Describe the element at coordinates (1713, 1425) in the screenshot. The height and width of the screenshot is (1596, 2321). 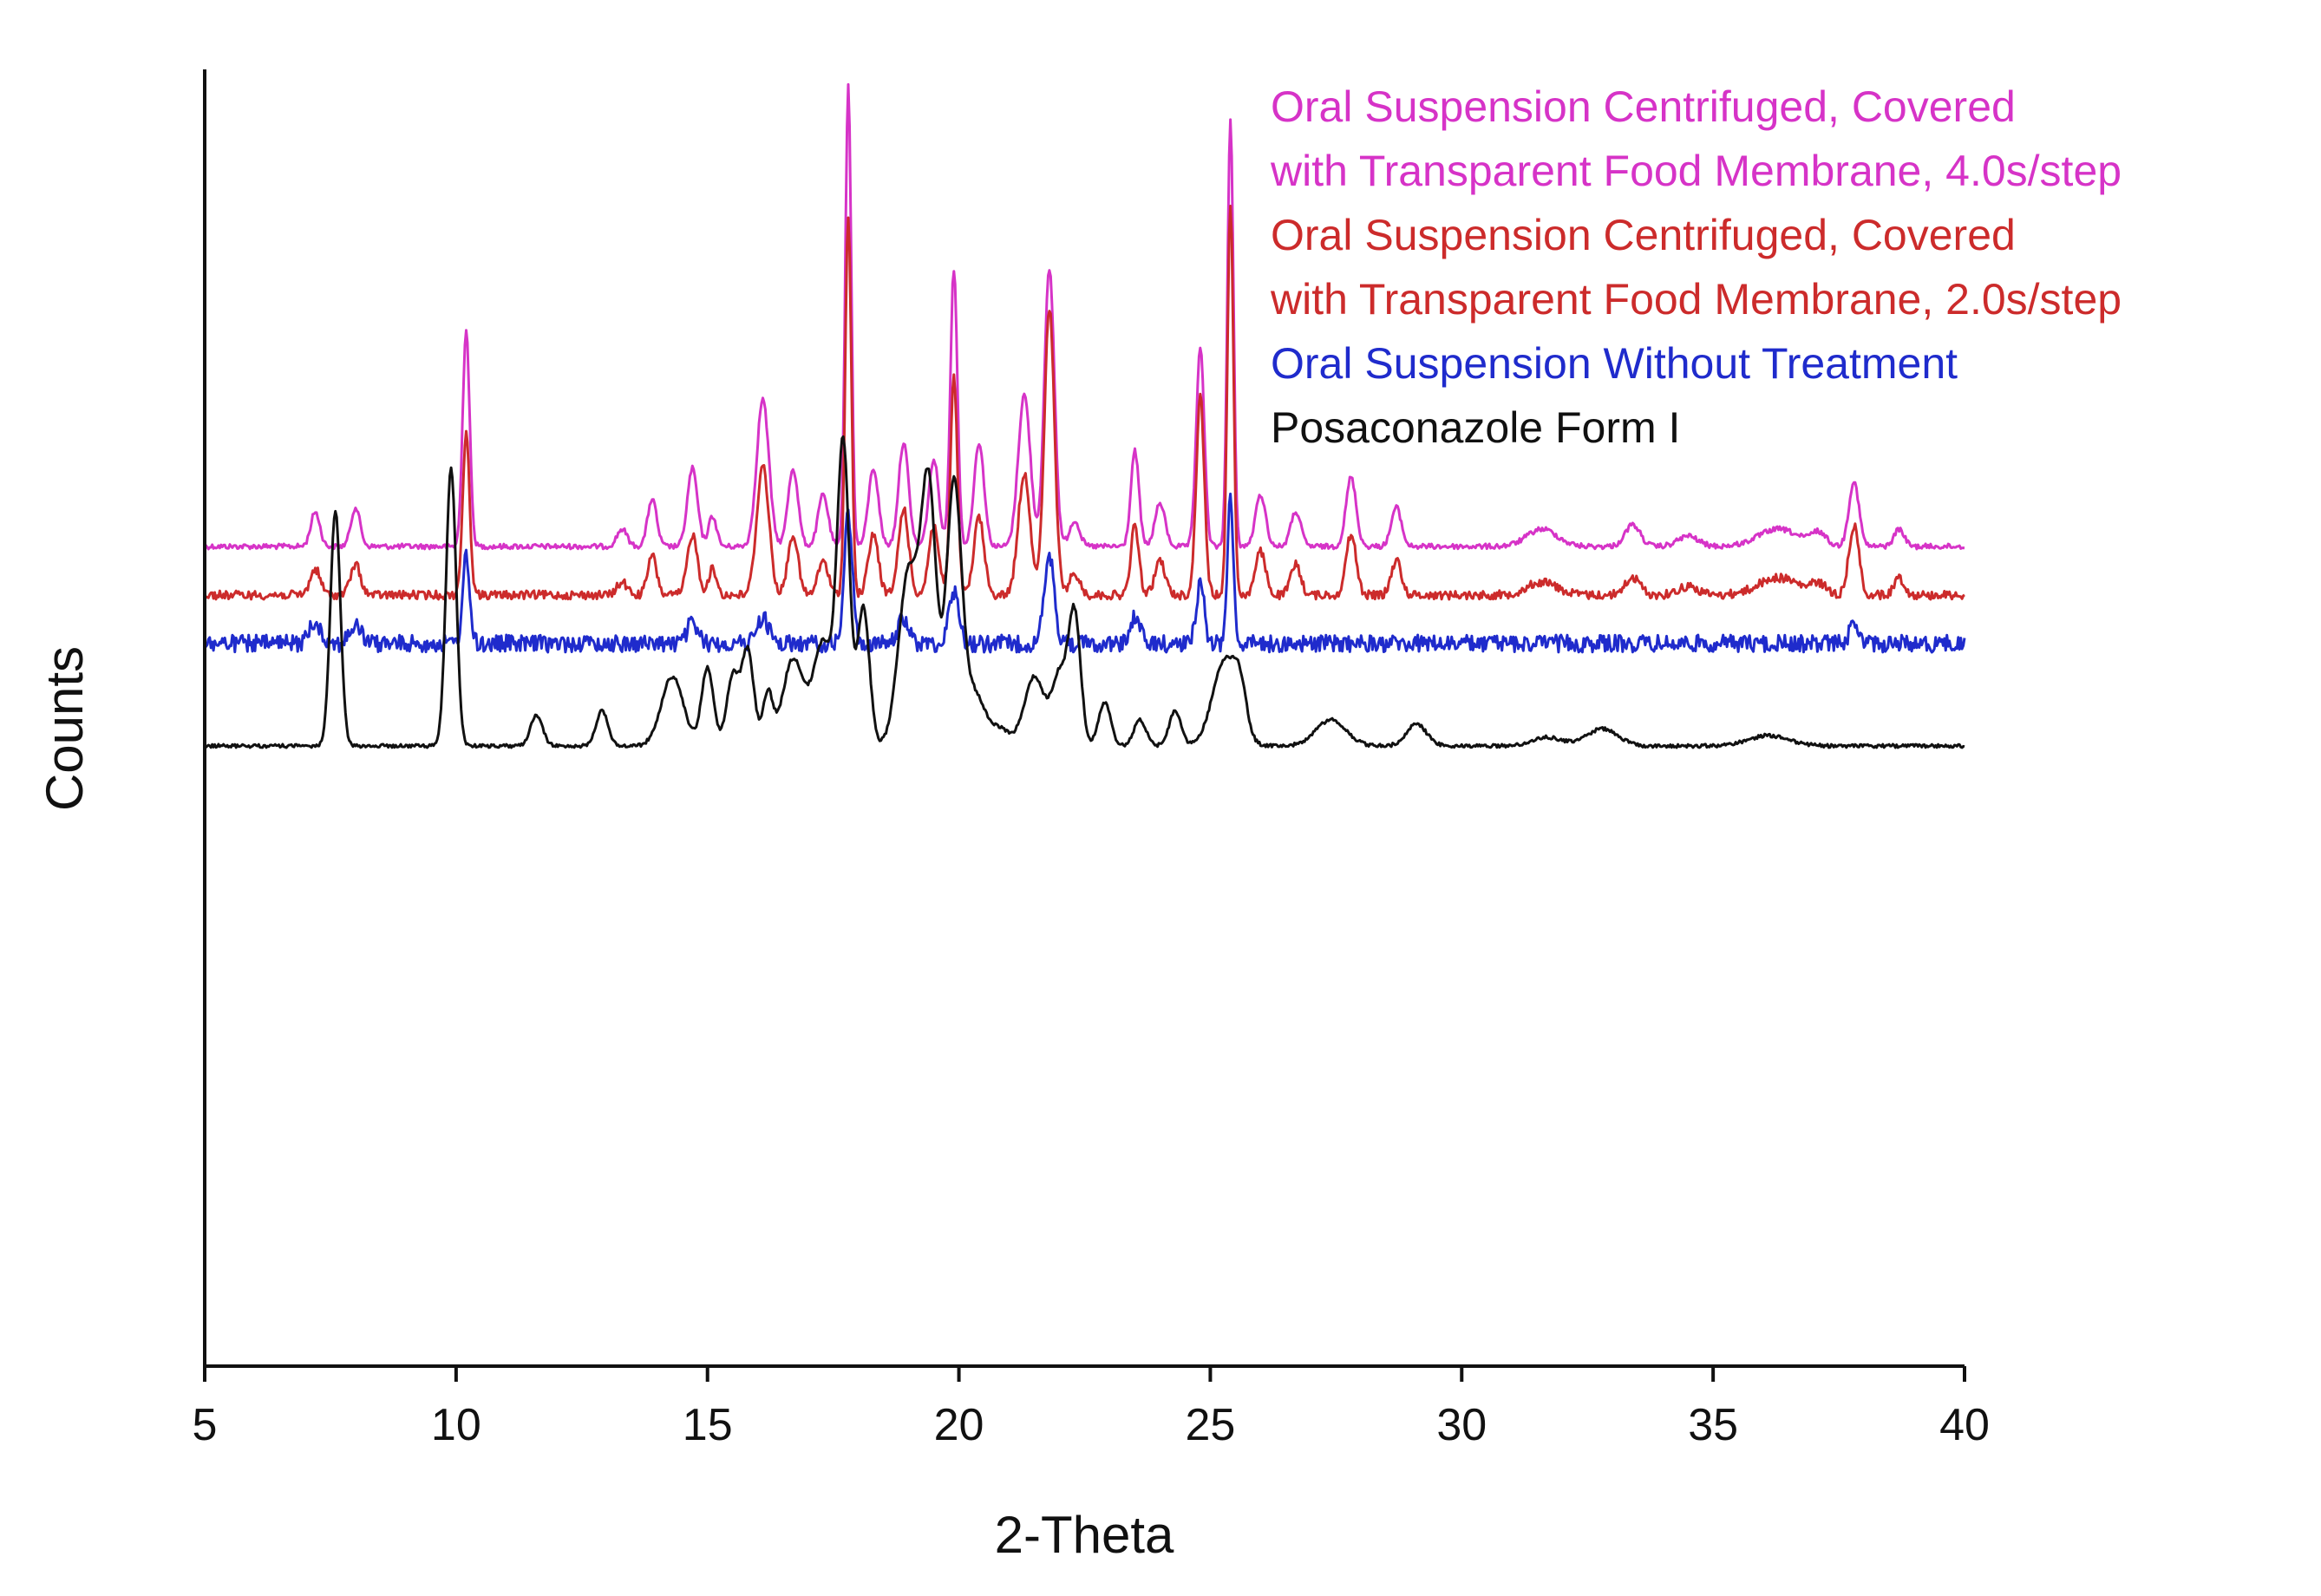
I see `x-tick-label-35: 35` at that location.